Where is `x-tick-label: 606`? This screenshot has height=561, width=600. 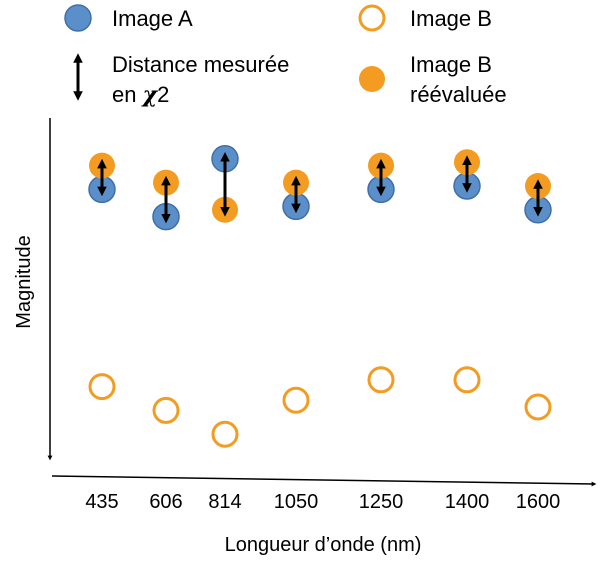
x-tick-label: 606 is located at coordinates (165, 502).